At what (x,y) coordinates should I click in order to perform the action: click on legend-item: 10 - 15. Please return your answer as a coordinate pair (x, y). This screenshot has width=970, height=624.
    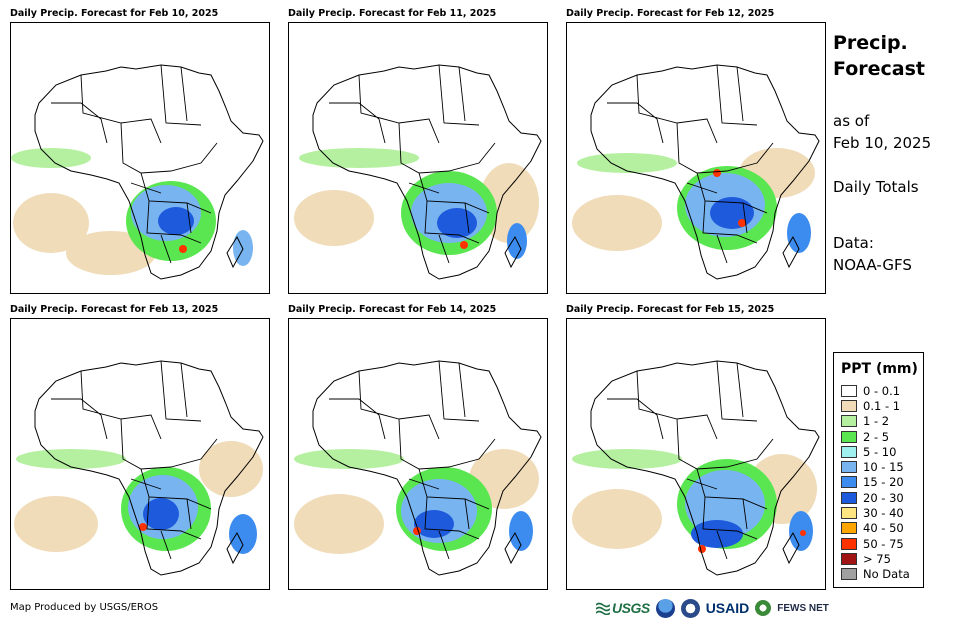
    Looking at the image, I should click on (882, 466).